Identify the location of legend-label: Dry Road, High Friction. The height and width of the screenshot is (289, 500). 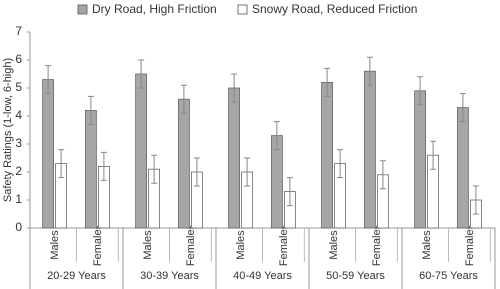
(154, 9).